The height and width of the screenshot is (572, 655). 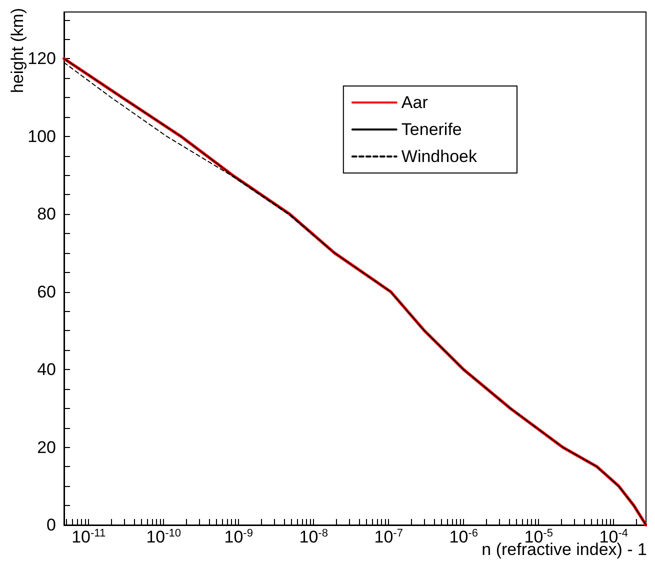 What do you see at coordinates (46, 292) in the screenshot?
I see `y-tick-label: 60` at bounding box center [46, 292].